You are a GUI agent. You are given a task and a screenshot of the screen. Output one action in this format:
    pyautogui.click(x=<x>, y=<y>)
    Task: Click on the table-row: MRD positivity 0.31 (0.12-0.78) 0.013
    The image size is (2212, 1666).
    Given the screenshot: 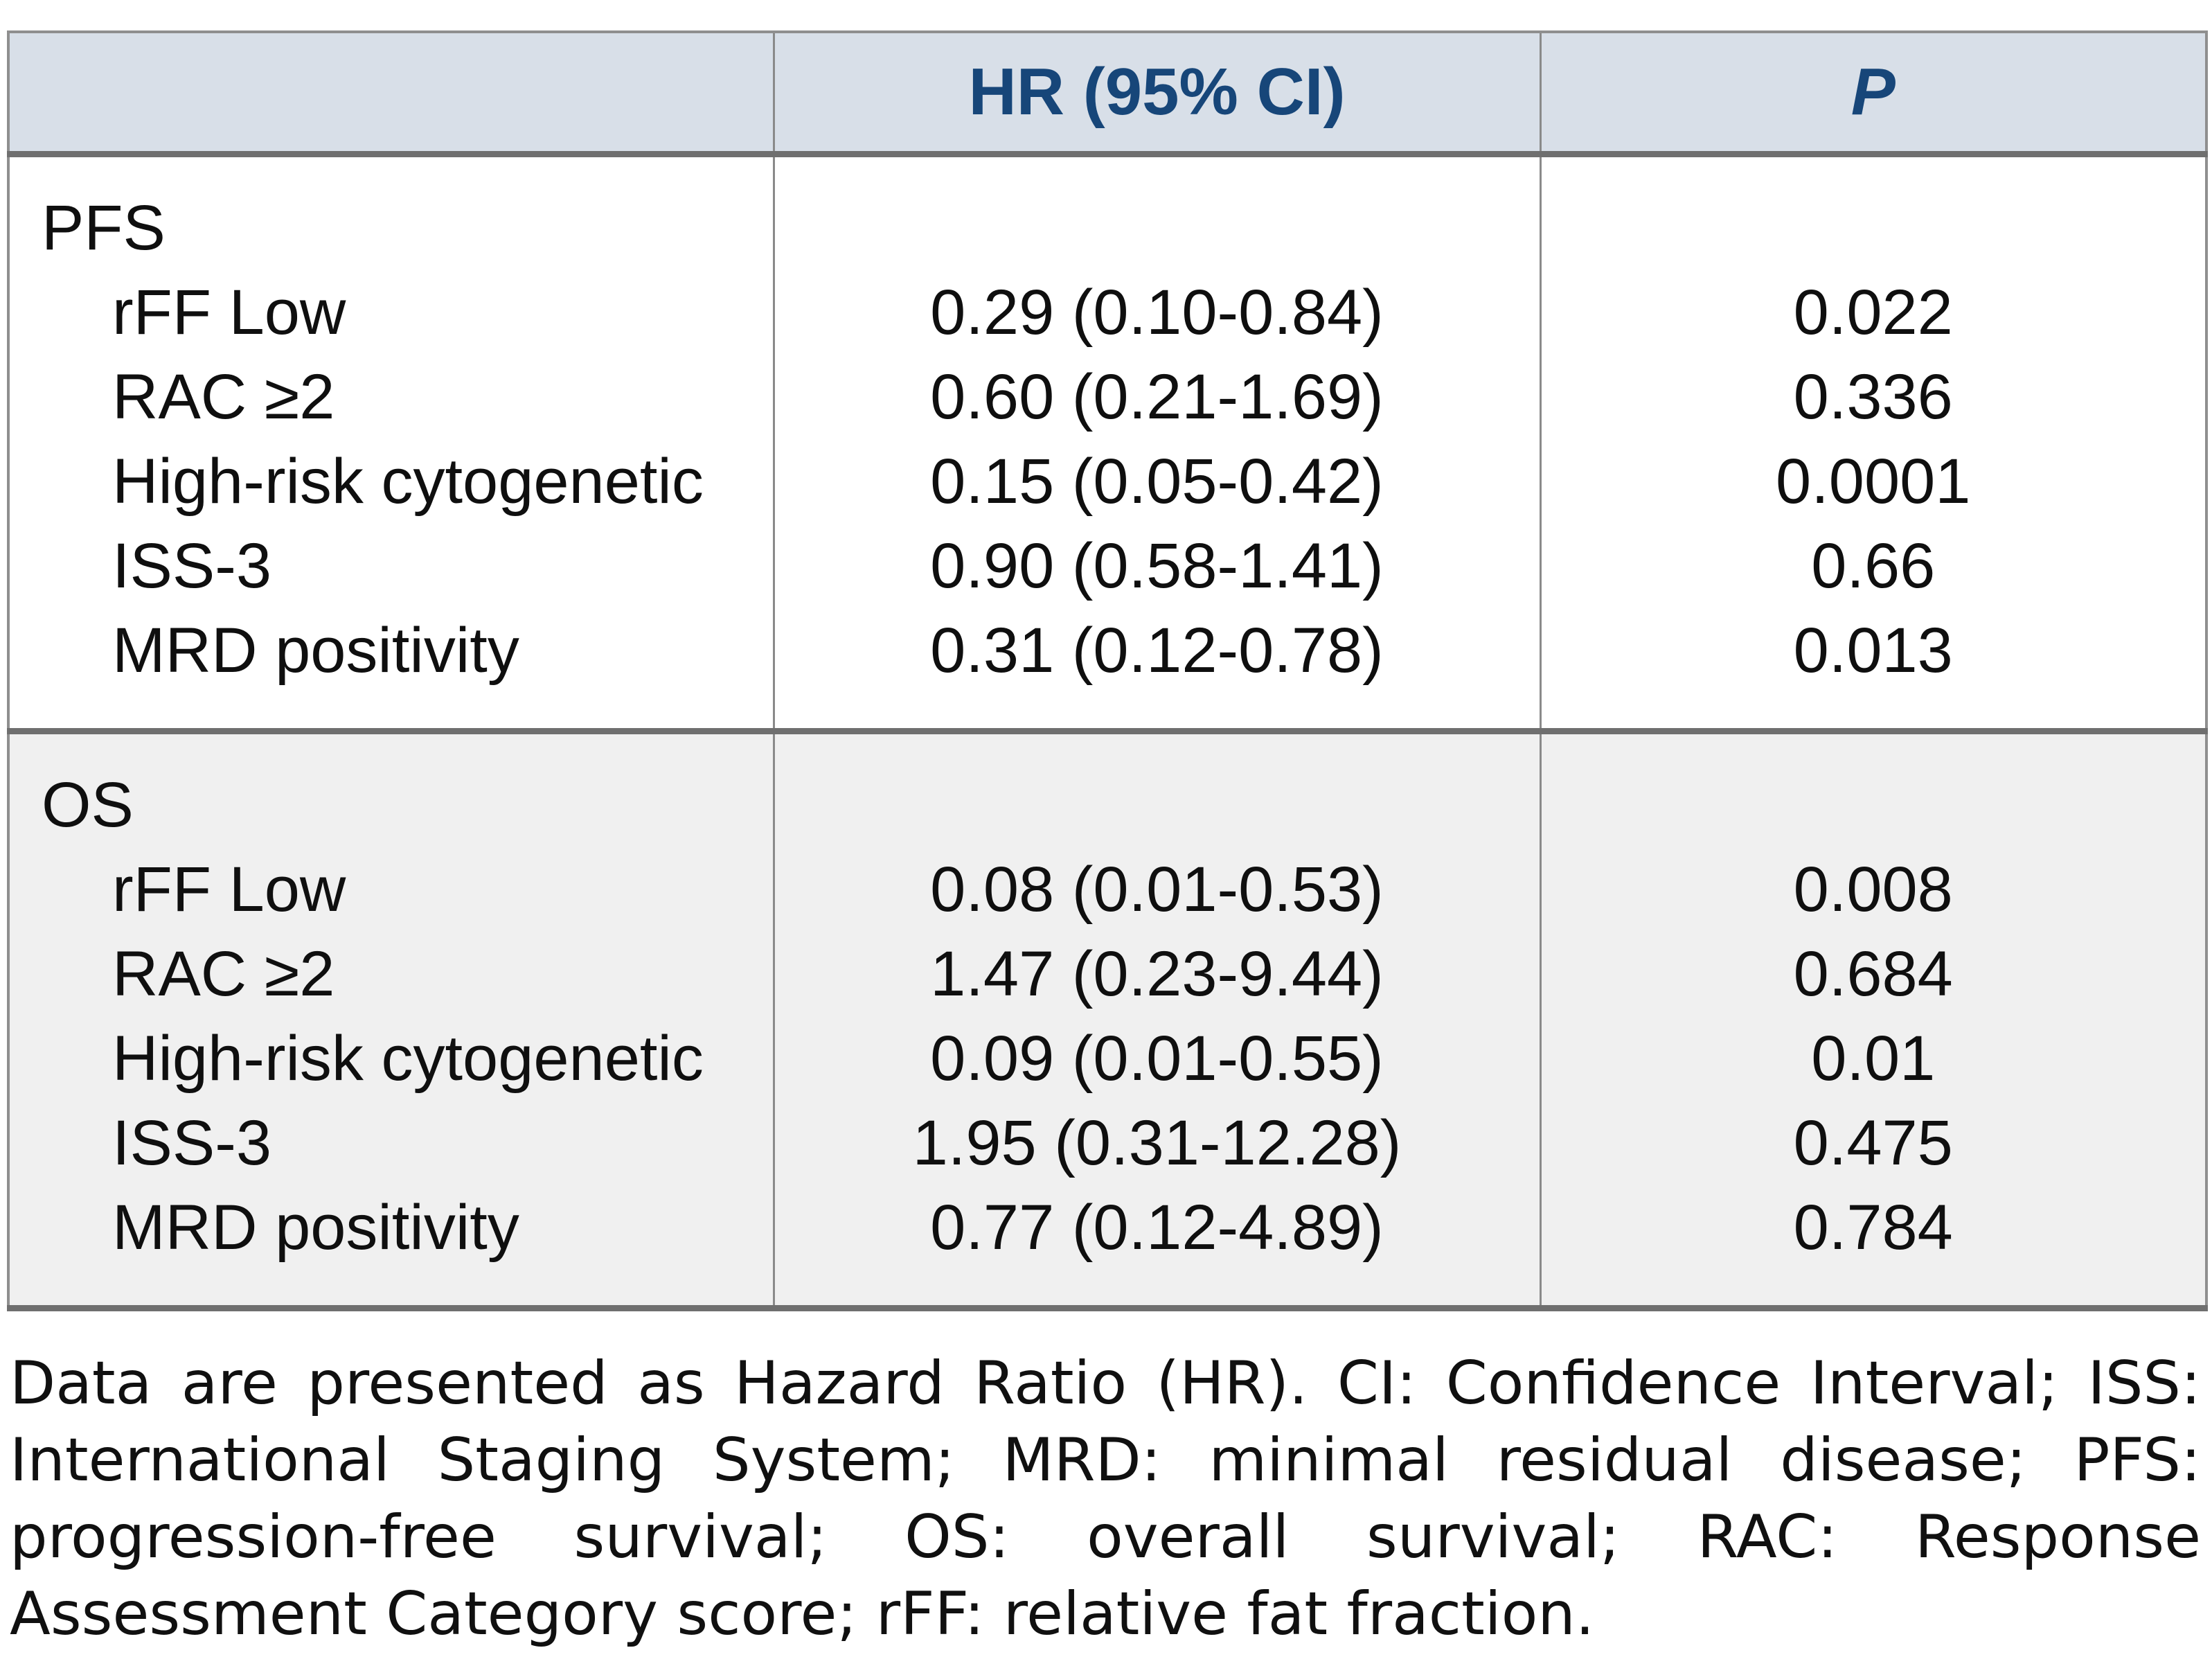 What is the action you would take?
    pyautogui.click(x=1107, y=670)
    